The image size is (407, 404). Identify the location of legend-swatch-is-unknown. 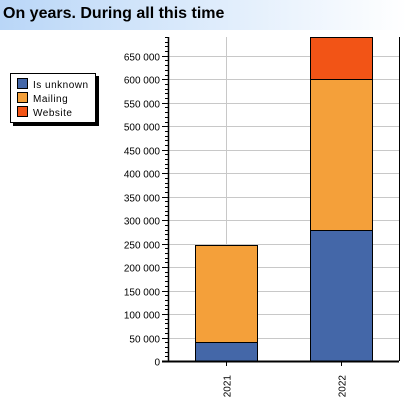
(22, 83).